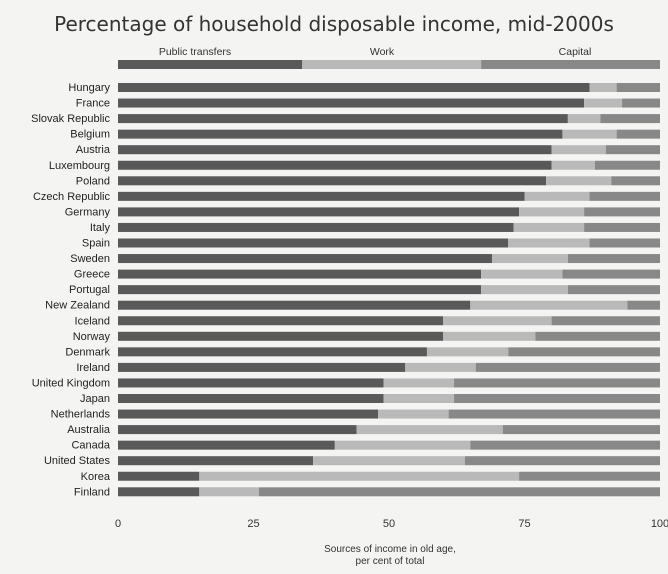 The height and width of the screenshot is (574, 668). Describe the element at coordinates (71, 383) in the screenshot. I see `category-label: United Kingdom` at that location.